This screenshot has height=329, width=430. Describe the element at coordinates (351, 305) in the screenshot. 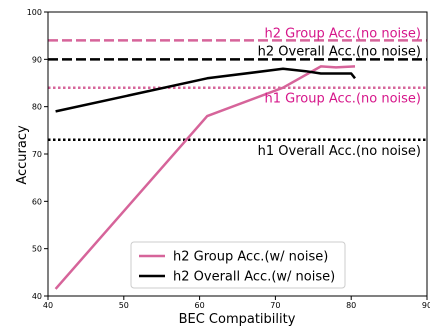

I see `x-tick-label-80: 80` at that location.